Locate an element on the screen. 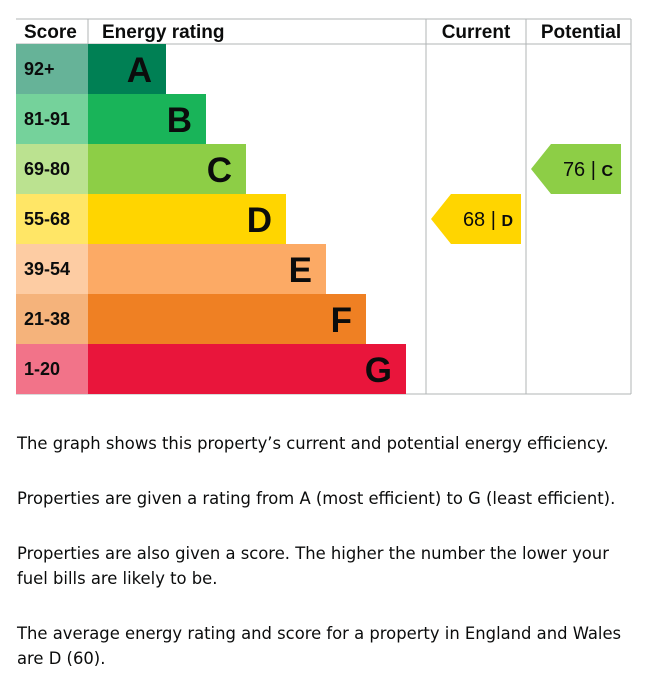 The width and height of the screenshot is (648, 689). band-score-cell-c is located at coordinates (52, 169).